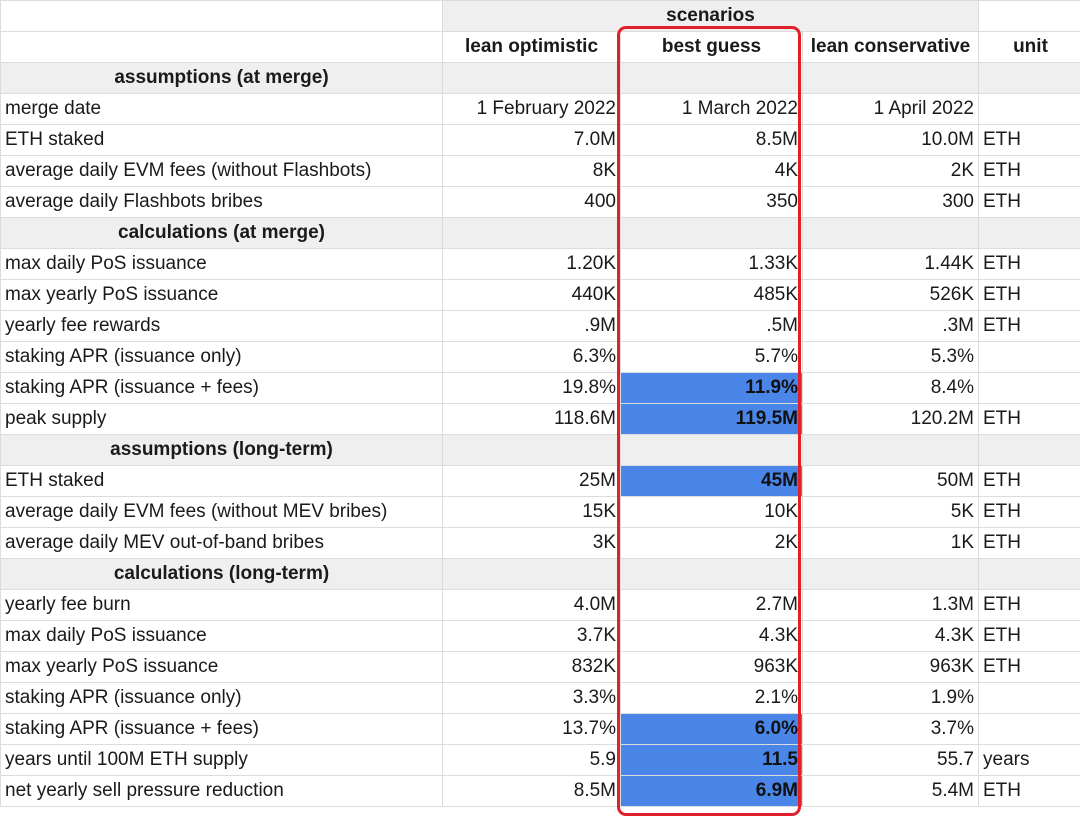  What do you see at coordinates (222, 574) in the screenshot?
I see `section-title: calculations (long-term)` at bounding box center [222, 574].